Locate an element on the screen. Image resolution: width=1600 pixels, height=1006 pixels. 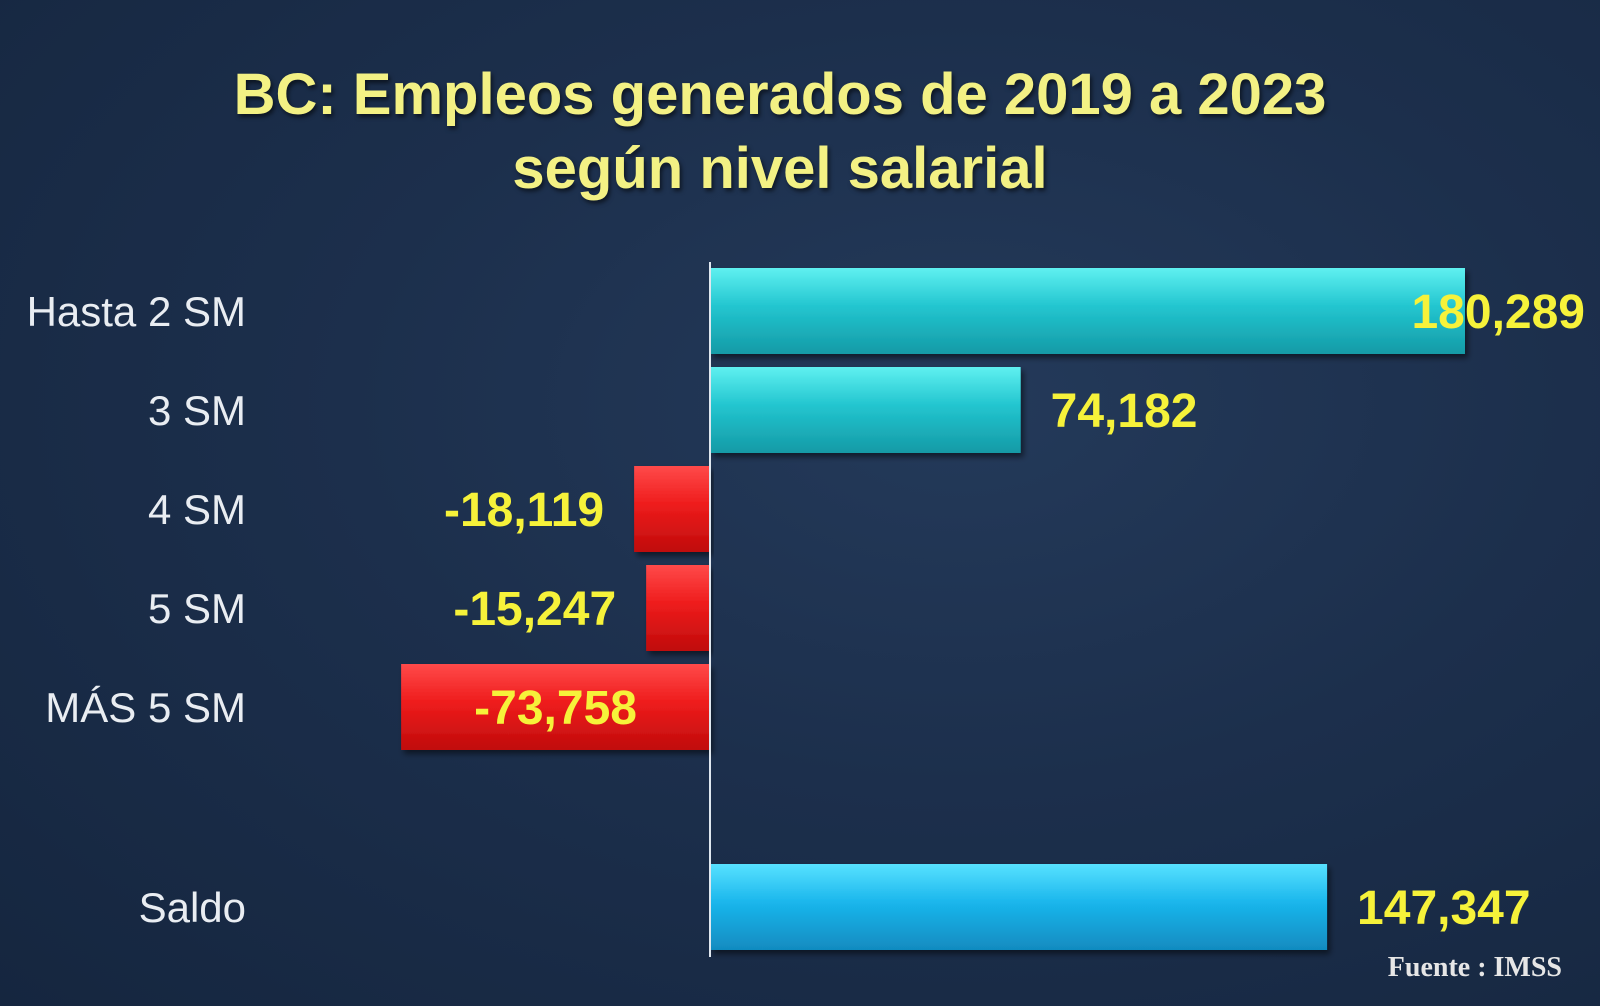
category-label-3: 5 SM is located at coordinates (197, 608).